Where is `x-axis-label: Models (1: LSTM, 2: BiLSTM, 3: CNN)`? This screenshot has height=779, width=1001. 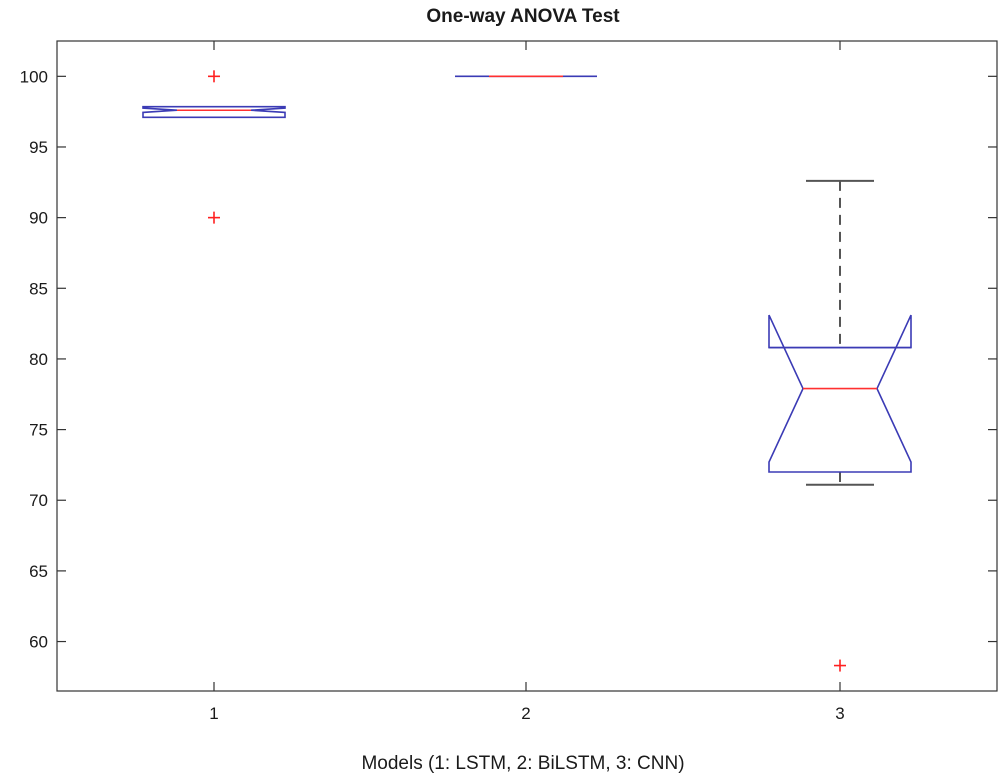 x-axis-label: Models (1: LSTM, 2: BiLSTM, 3: CNN) is located at coordinates (522, 763).